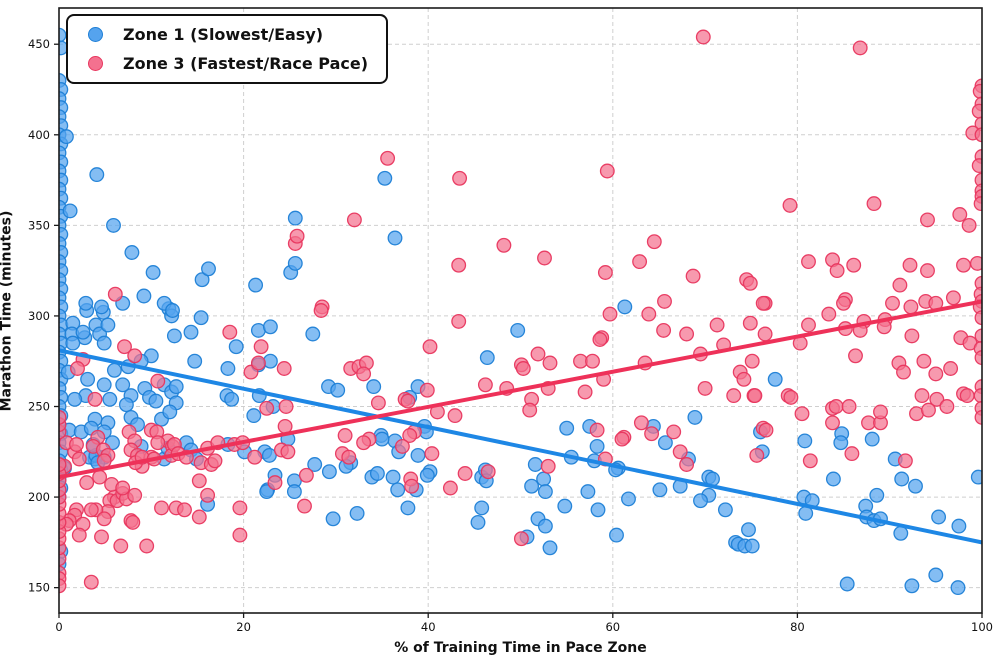 Image resolution: width=1000 pixels, height=664 pixels. I want to click on y-tick-label: 300, so click(39, 316).